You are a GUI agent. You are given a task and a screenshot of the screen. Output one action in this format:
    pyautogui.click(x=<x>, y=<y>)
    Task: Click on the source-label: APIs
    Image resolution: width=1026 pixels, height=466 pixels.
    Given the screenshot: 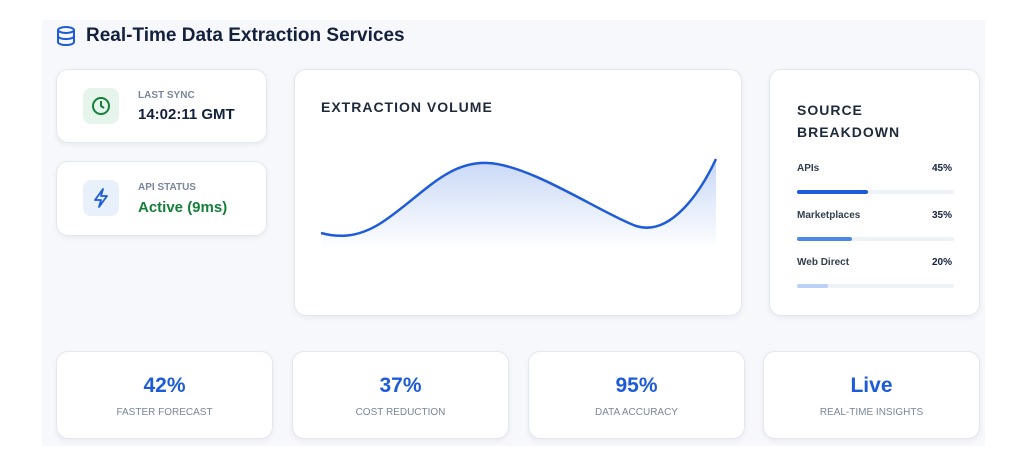 What is the action you would take?
    pyautogui.click(x=808, y=168)
    